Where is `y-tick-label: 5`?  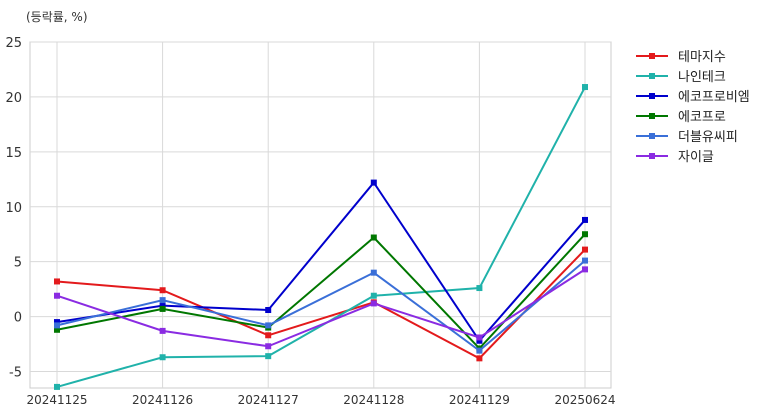
y-tick-label: 5 is located at coordinates (18, 263).